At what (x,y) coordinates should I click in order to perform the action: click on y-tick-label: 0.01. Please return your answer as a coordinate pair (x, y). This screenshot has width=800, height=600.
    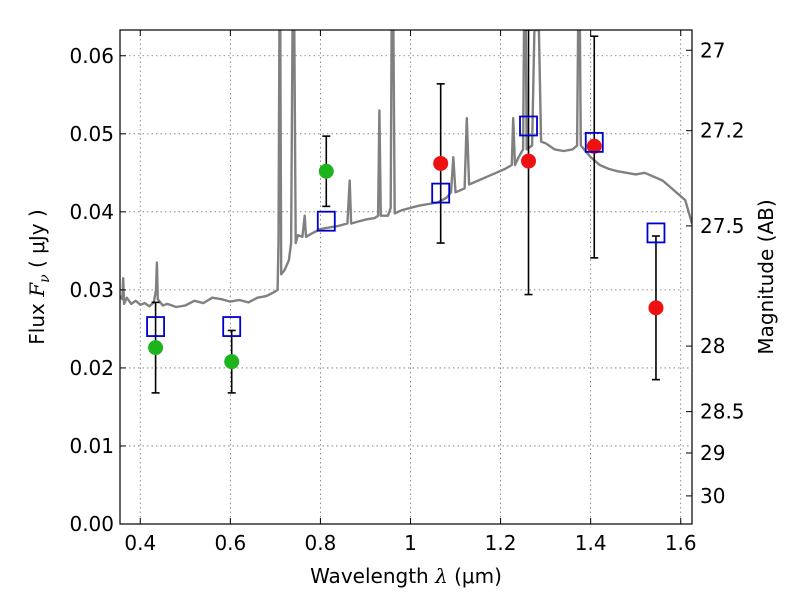
    Looking at the image, I should click on (91, 446).